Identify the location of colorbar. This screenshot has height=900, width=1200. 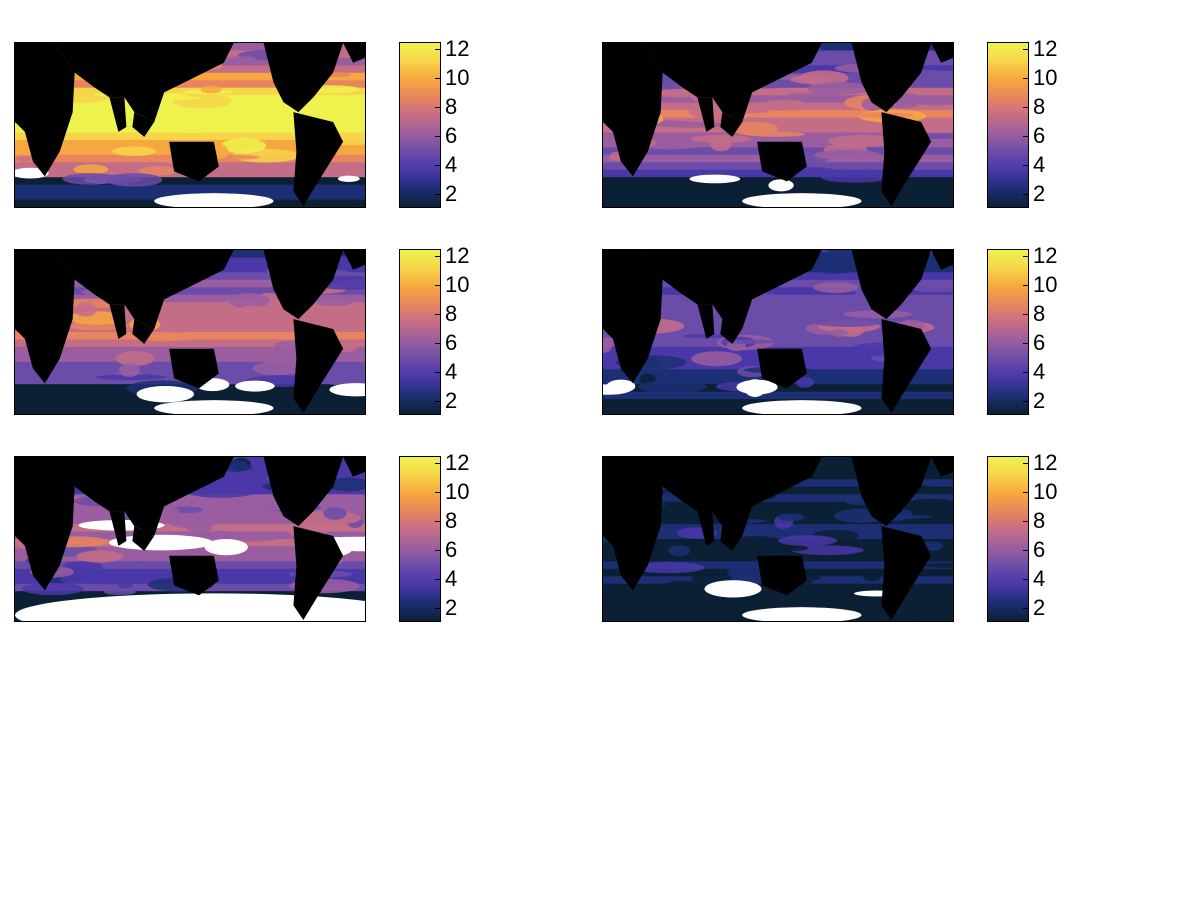
(1008, 539).